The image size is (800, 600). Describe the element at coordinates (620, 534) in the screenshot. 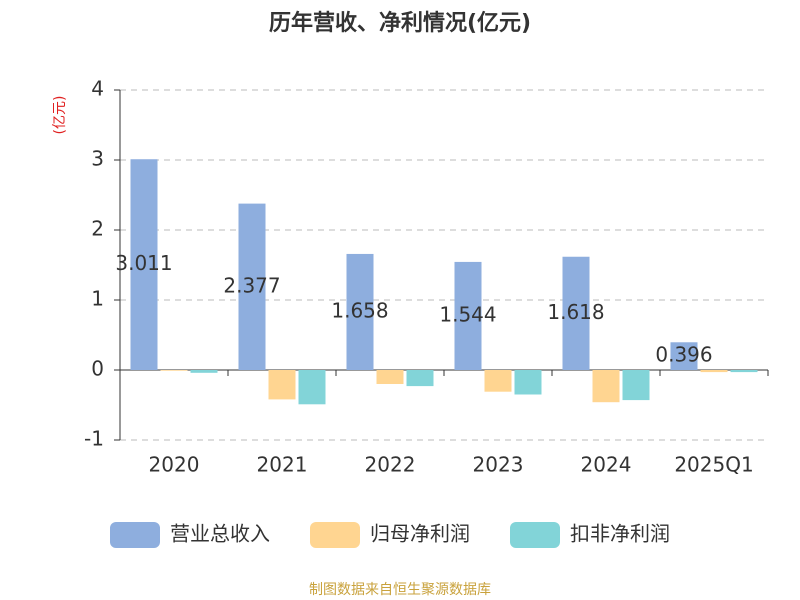

I see `legend-label: 扣非净利润` at that location.